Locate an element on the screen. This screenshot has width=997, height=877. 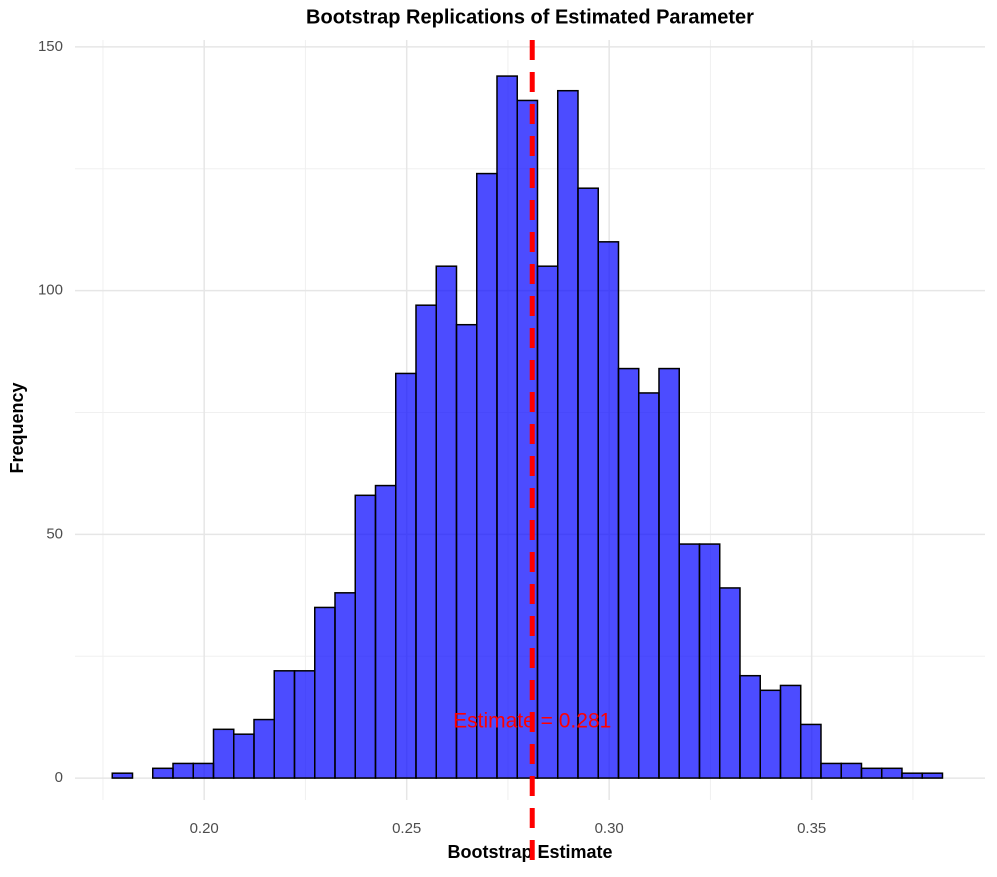
y-tick-label: 100 is located at coordinates (50, 290).